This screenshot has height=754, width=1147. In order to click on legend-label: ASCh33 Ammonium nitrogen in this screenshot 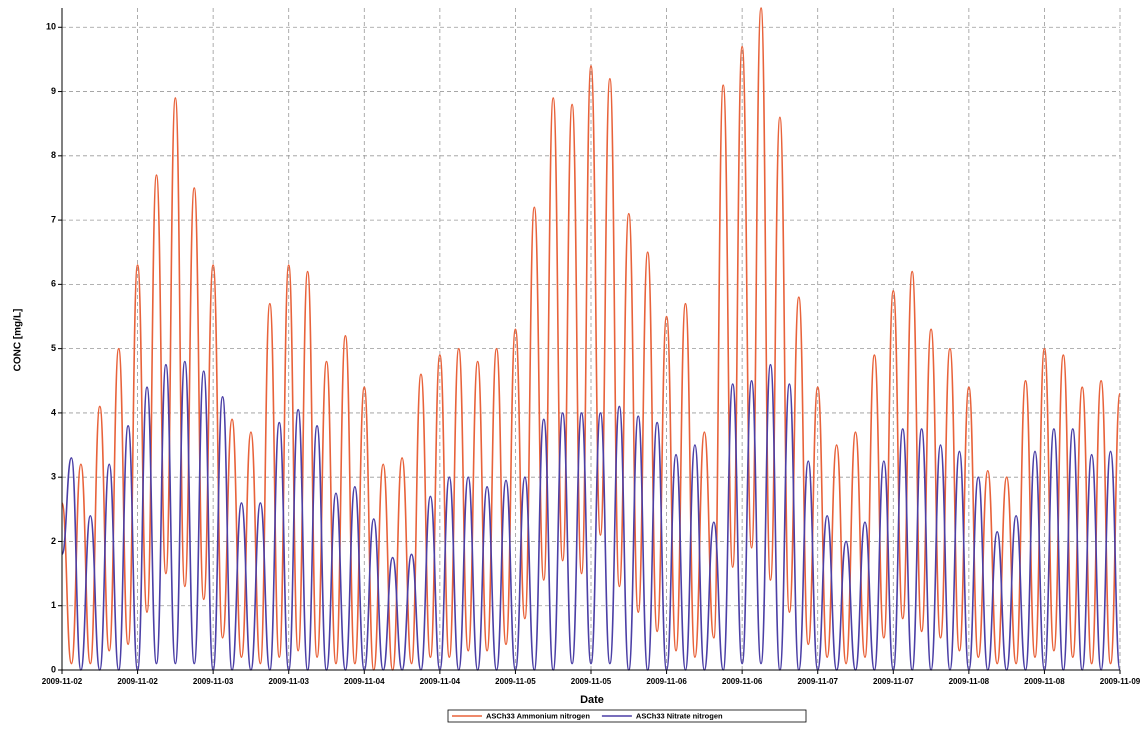, I will do `click(538, 715)`.